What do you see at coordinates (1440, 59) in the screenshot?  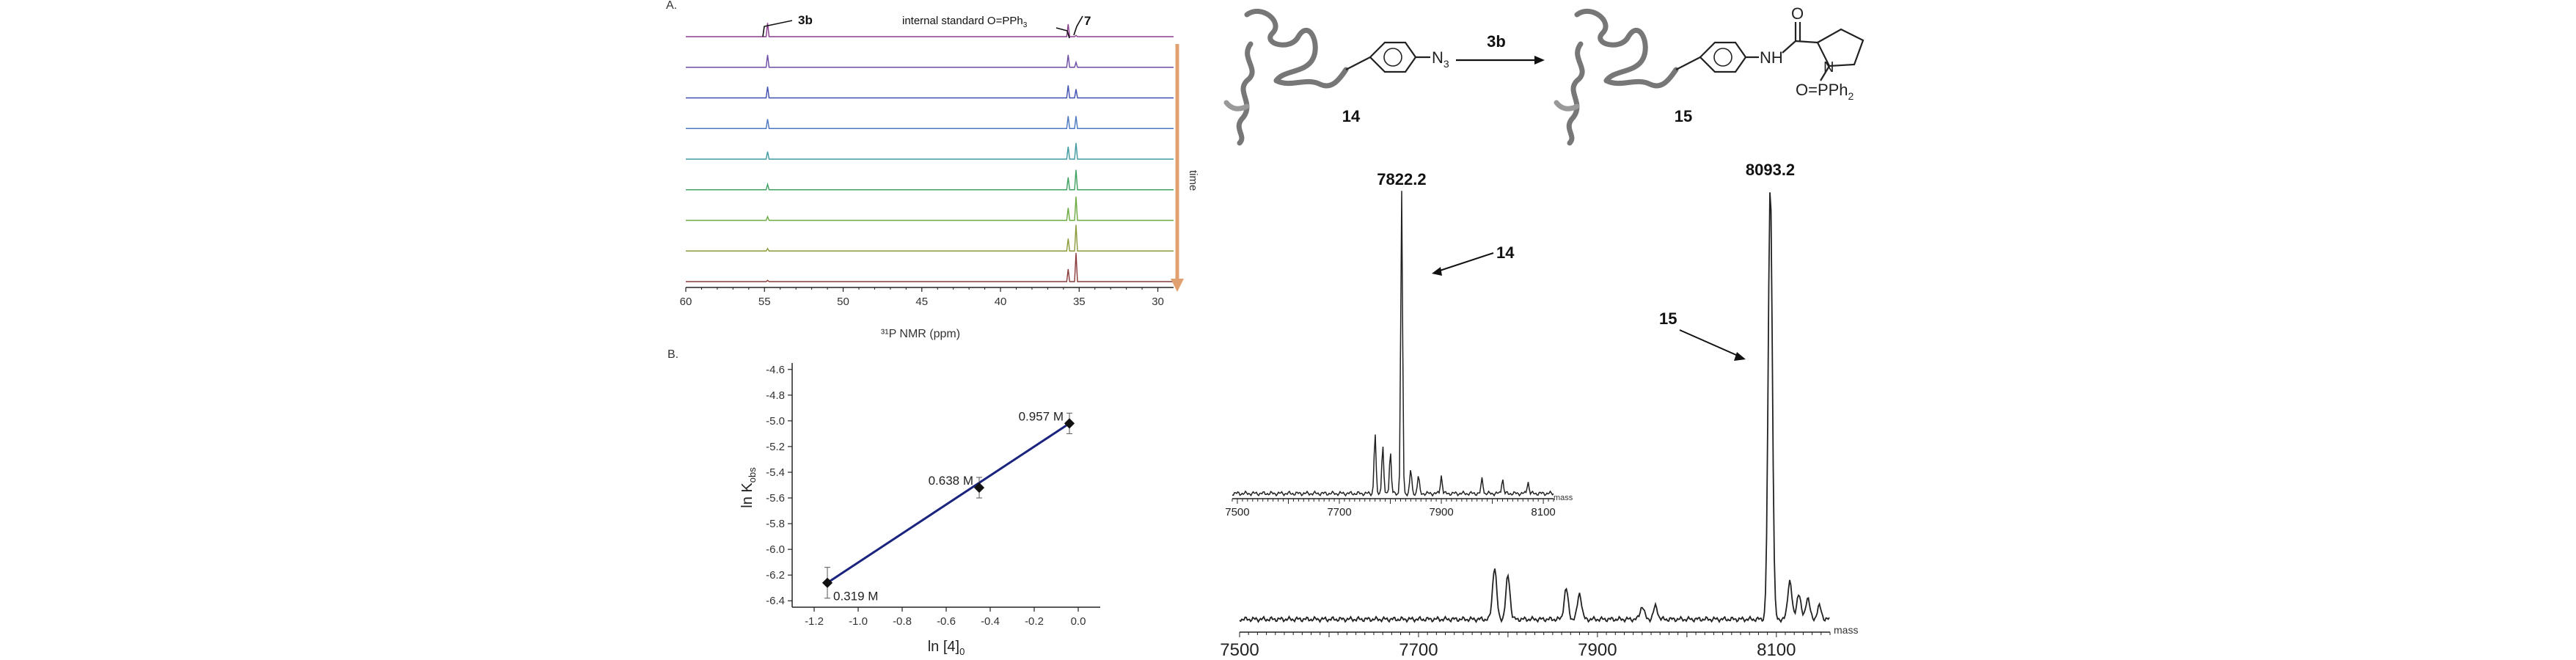 I see `azide-group-label: N3` at bounding box center [1440, 59].